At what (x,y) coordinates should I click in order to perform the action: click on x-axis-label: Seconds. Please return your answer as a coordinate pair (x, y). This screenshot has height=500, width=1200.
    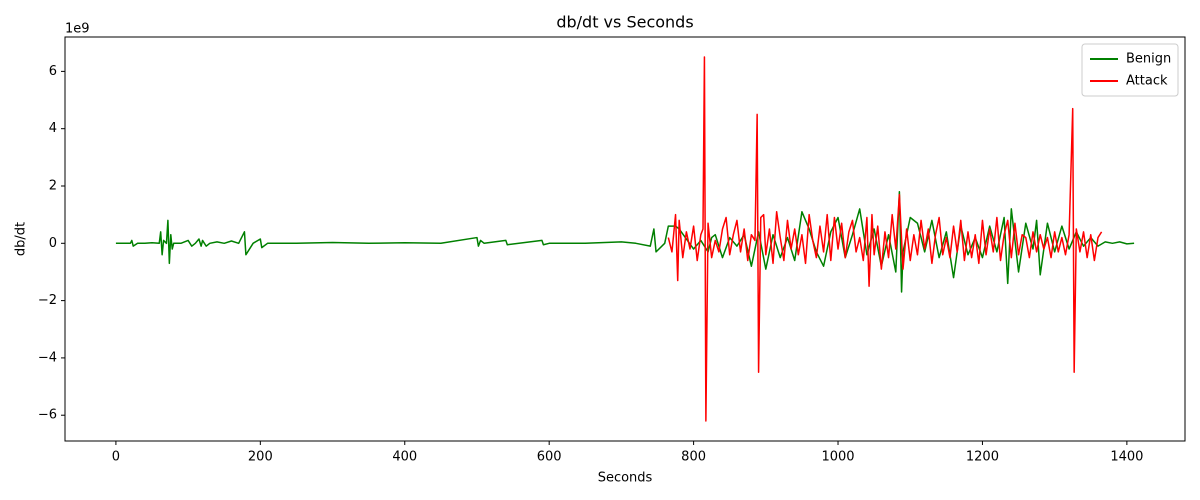
    Looking at the image, I should click on (625, 478).